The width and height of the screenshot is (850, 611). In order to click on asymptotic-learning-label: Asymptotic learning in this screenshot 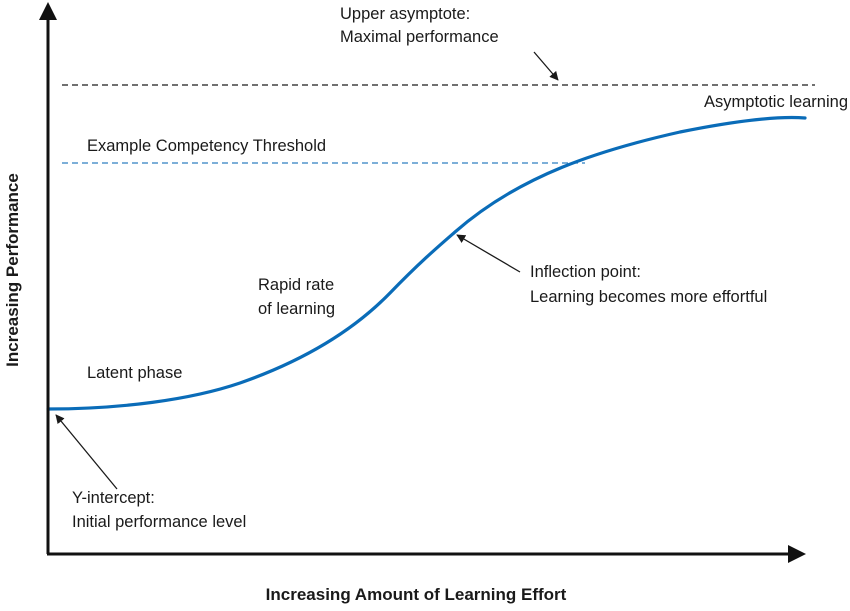, I will do `click(776, 102)`.